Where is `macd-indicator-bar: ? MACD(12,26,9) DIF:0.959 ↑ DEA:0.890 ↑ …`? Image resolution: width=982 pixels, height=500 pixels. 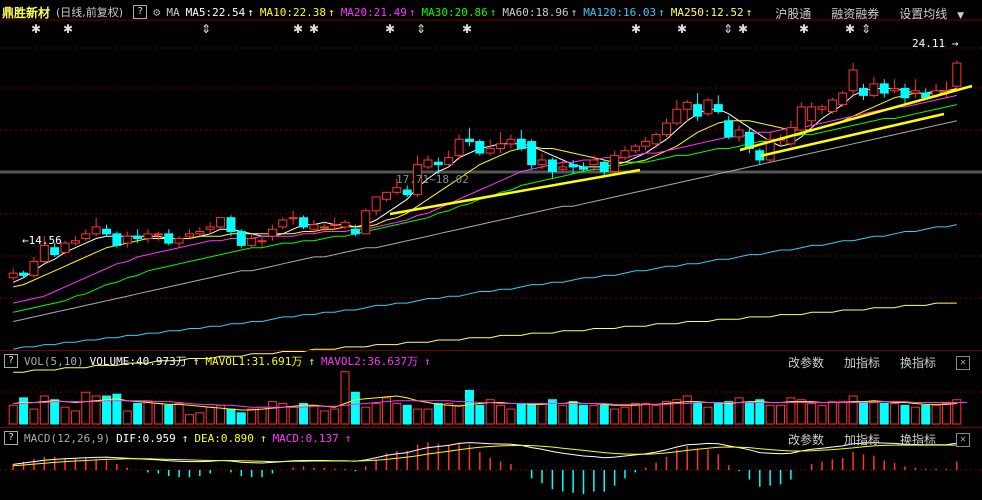 macd-indicator-bar: ? MACD(12,26,9) DIF:0.959 ↑ DEA:0.890 ↑ … is located at coordinates (491, 437).